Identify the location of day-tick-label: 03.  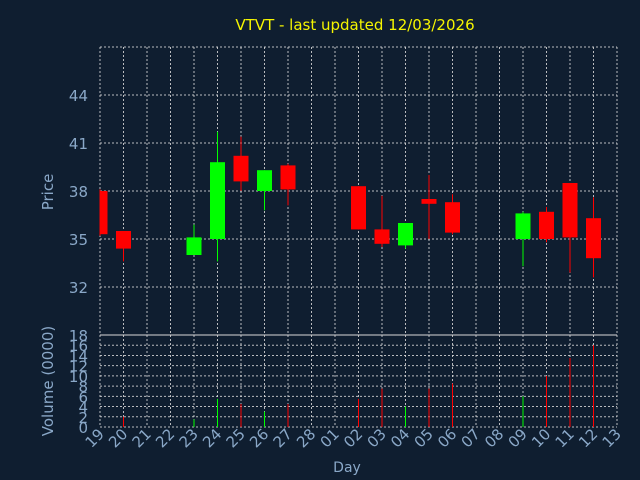
(377, 438).